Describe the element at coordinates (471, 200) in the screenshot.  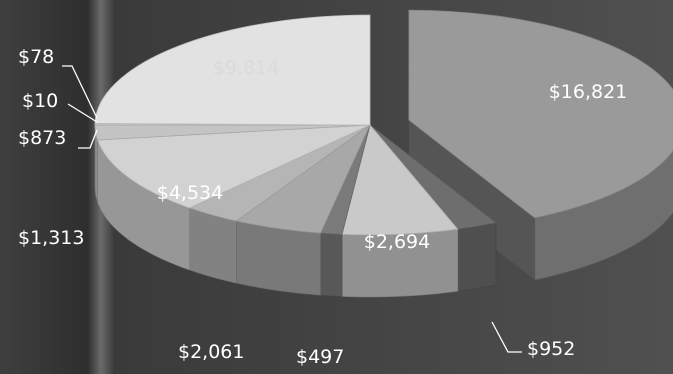
I see `pie-slice-cut-wall` at that location.